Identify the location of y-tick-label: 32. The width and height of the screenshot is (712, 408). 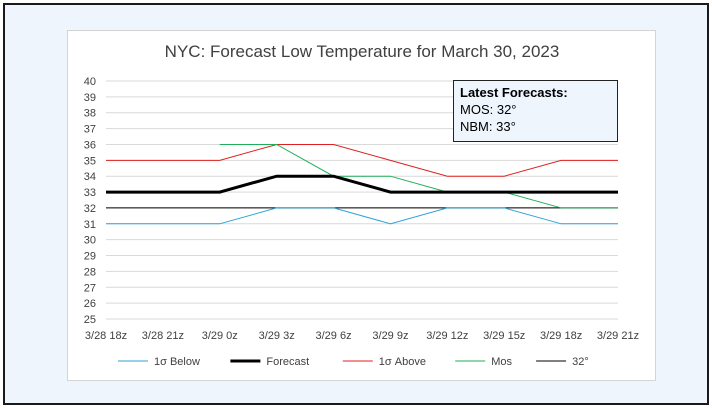
(90, 209).